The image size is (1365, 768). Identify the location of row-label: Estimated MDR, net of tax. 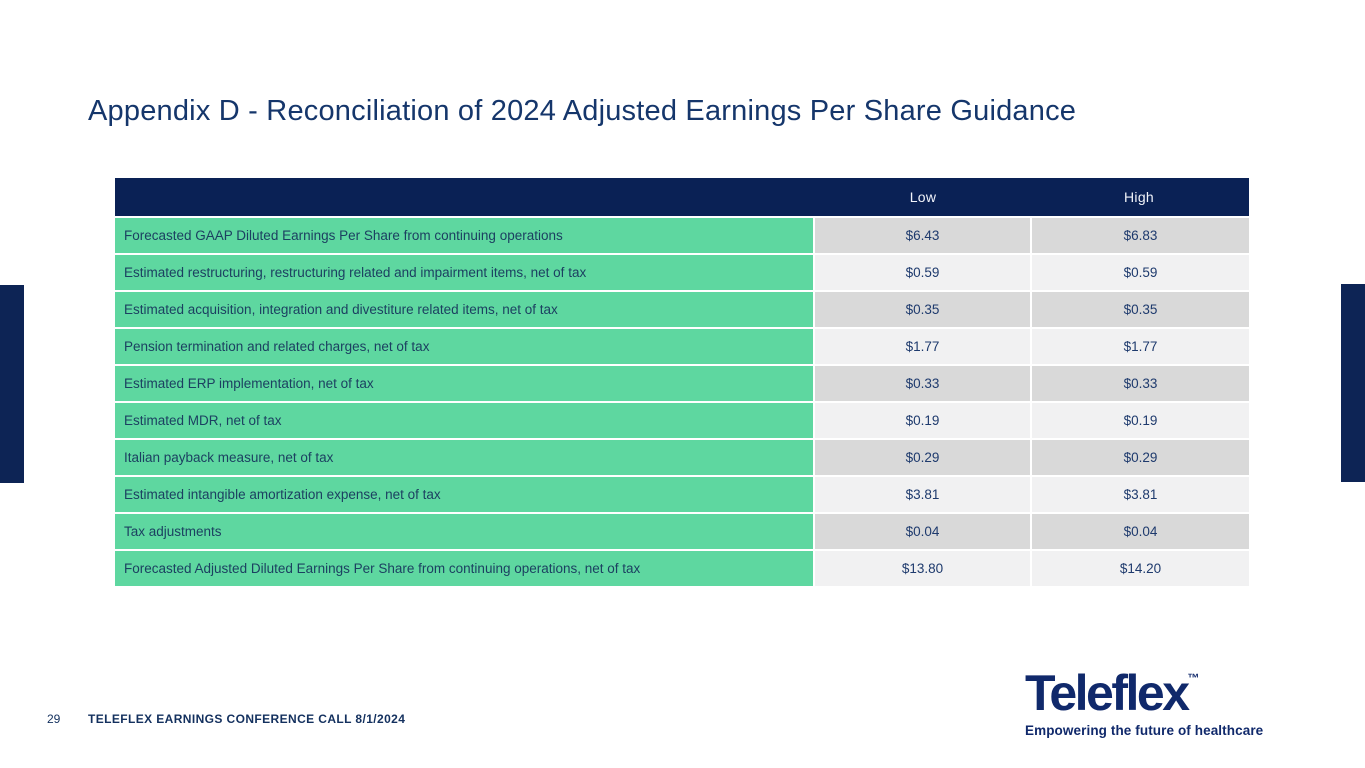
(464, 420).